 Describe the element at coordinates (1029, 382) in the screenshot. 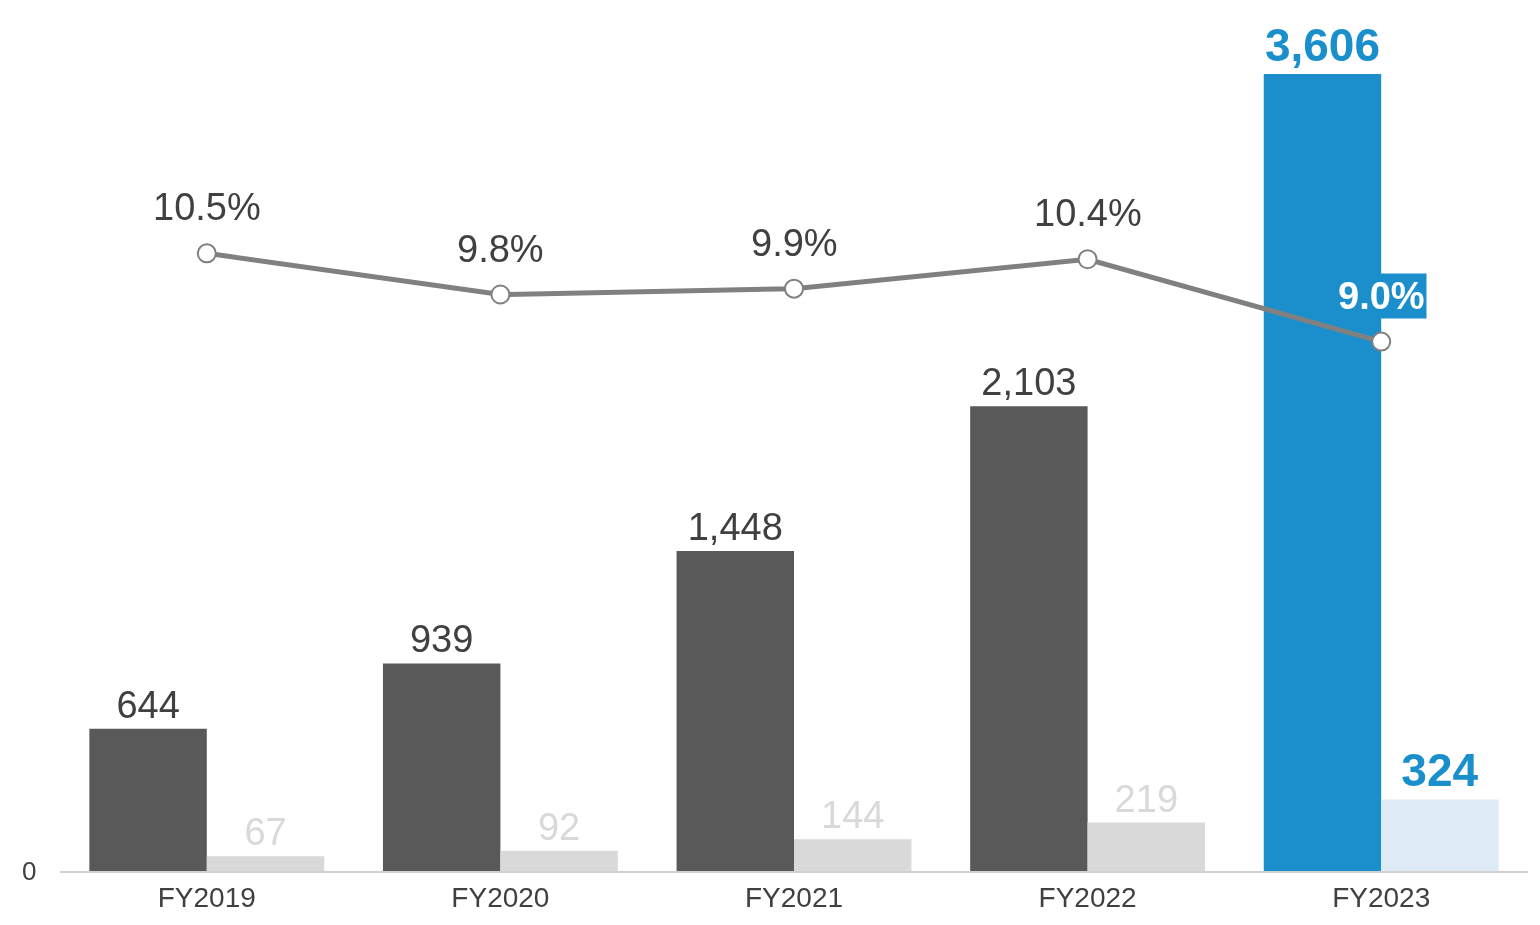

I see `data-label: 2,103` at that location.